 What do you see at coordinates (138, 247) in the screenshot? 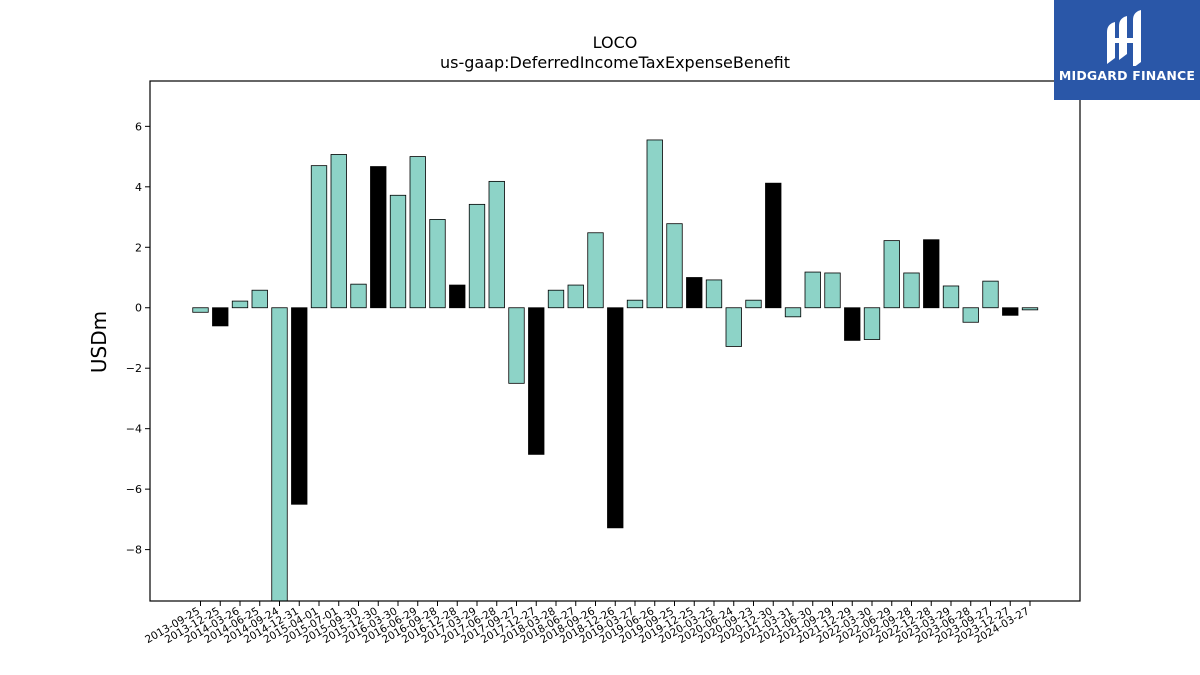
I see `y-tick-label: 2` at bounding box center [138, 247].